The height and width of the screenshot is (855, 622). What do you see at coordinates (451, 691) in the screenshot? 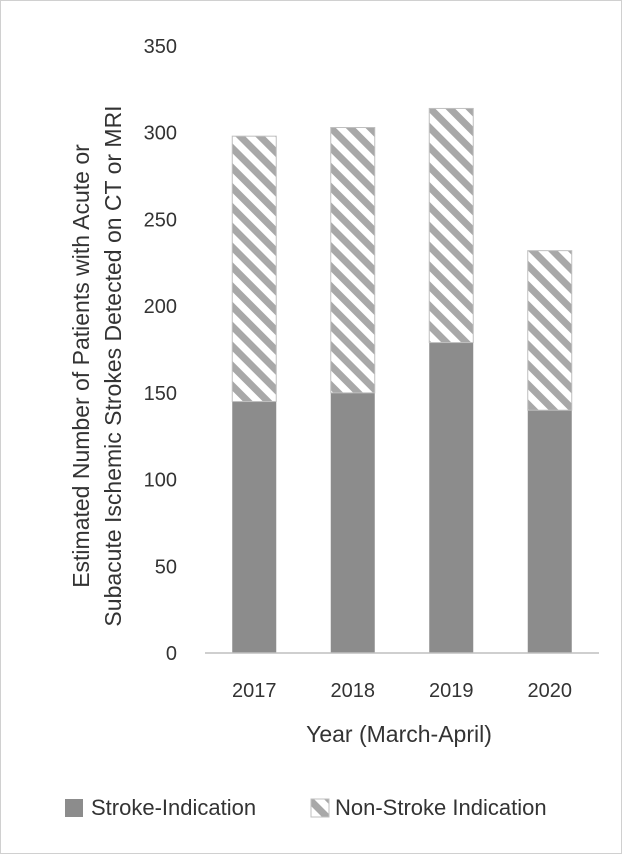
I see `x-tick-label: 2019` at bounding box center [451, 691].